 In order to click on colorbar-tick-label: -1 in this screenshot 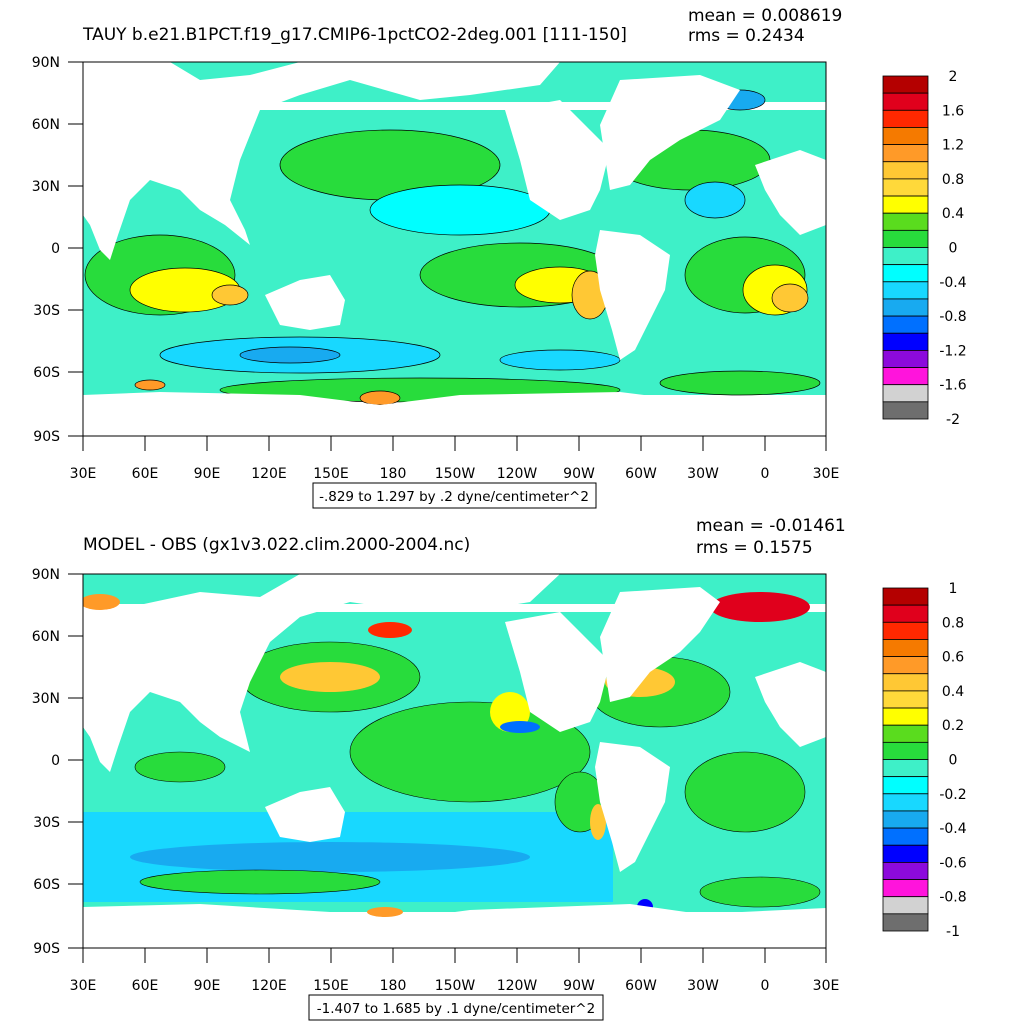, I will do `click(953, 932)`.